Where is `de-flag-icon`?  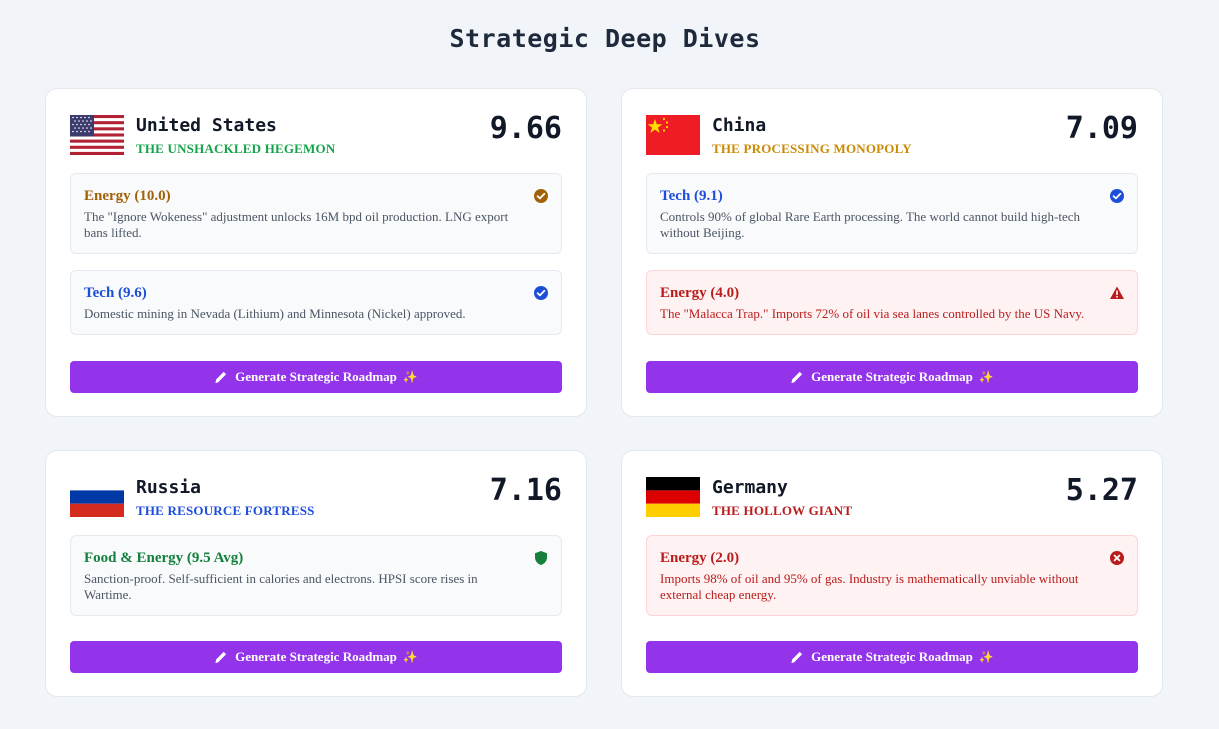
de-flag-icon is located at coordinates (673, 497).